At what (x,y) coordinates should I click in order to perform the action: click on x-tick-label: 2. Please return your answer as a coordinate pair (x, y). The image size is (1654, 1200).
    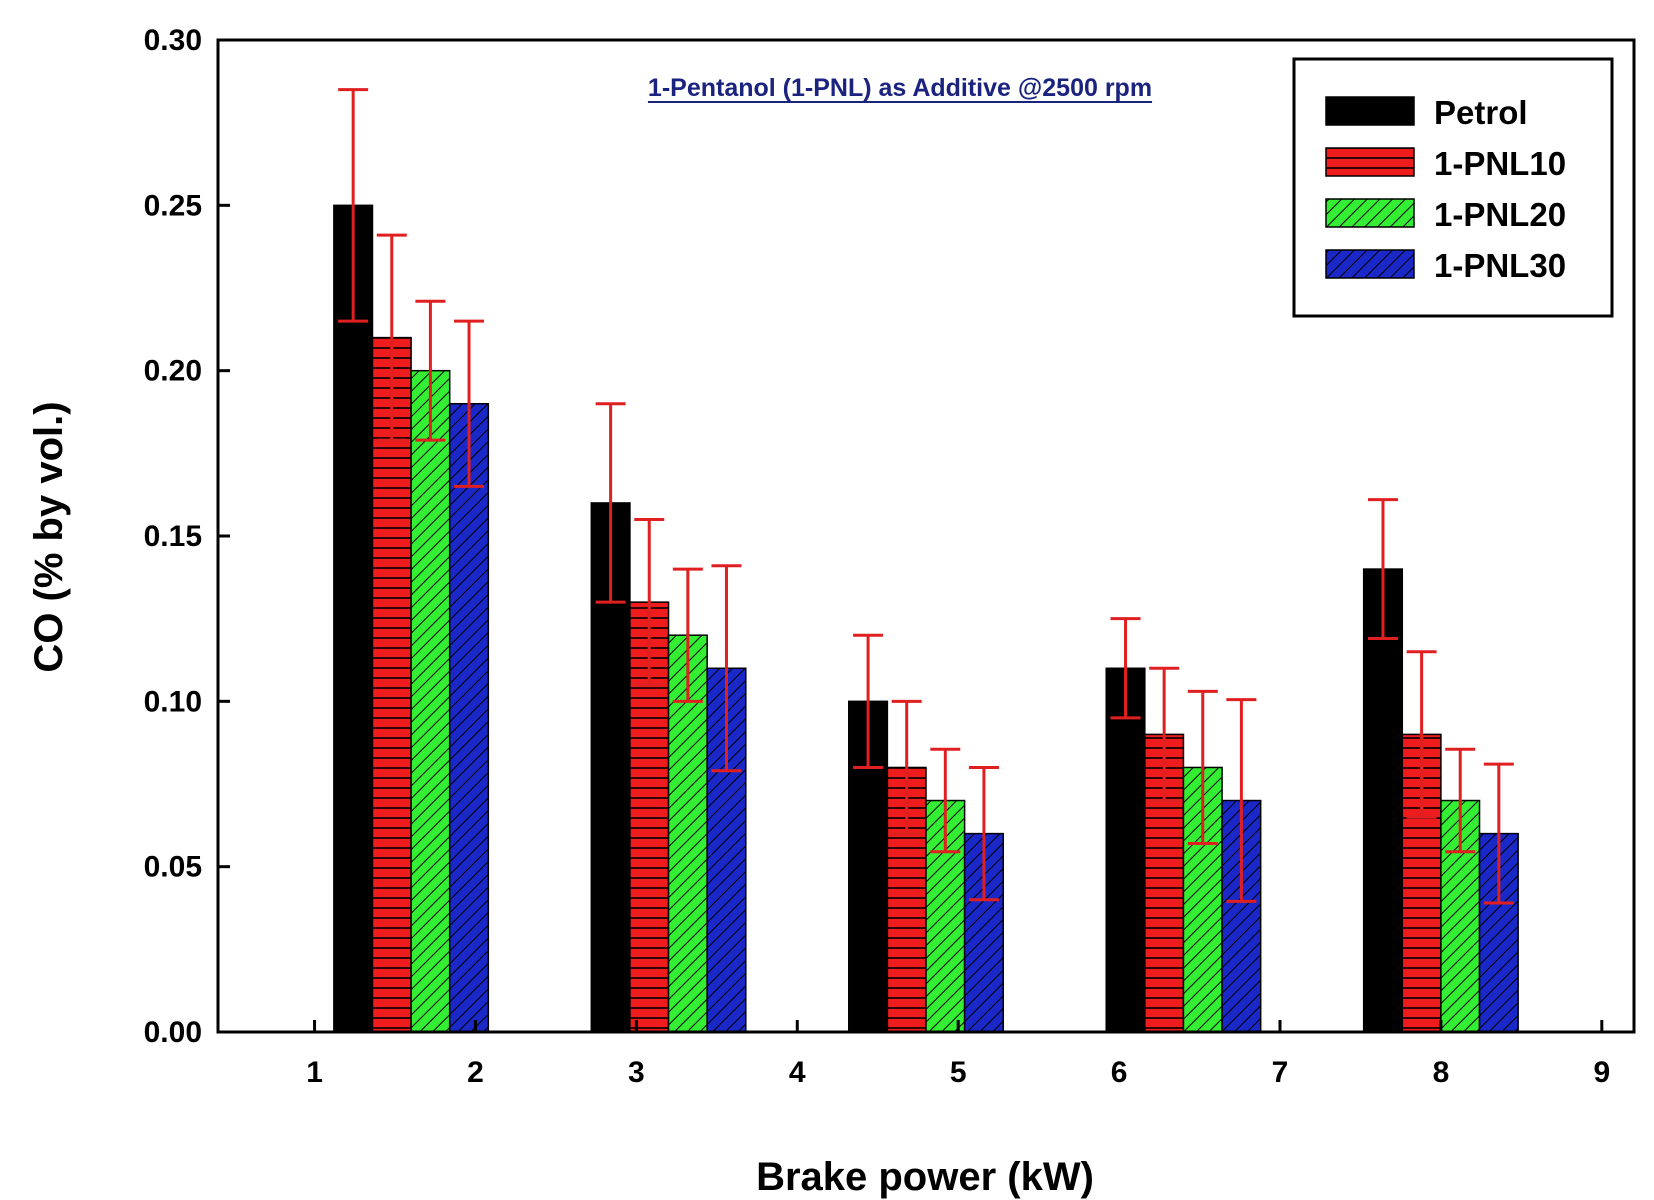
    Looking at the image, I should click on (475, 1072).